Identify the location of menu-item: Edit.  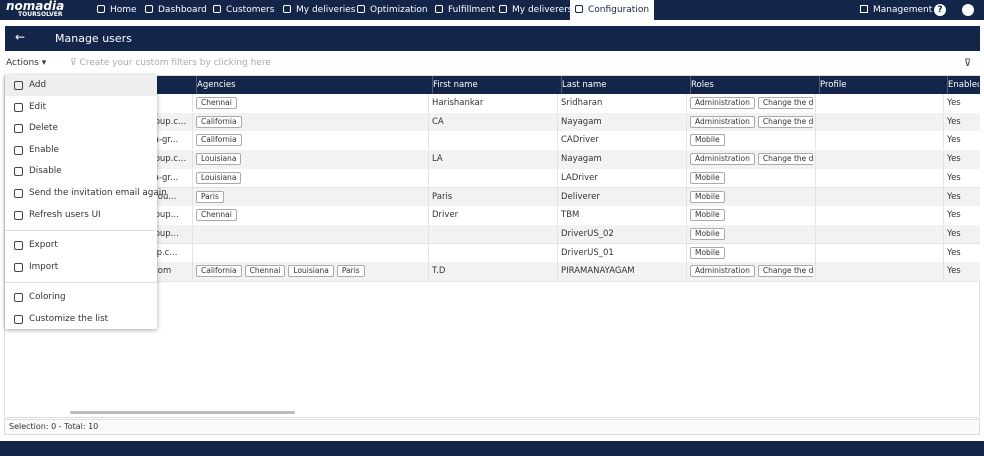
(81, 107).